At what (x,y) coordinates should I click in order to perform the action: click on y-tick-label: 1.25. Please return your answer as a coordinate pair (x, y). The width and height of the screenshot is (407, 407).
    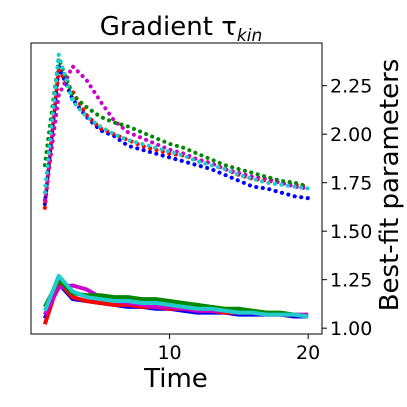
    Looking at the image, I should click on (351, 281).